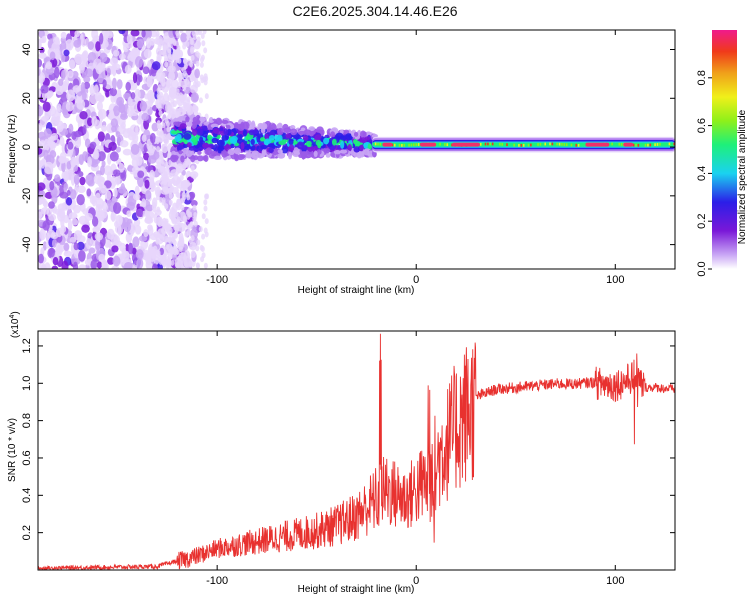  What do you see at coordinates (356, 589) in the screenshot?
I see `bottom-x-axis-label: Height of straight line (km)` at bounding box center [356, 589].